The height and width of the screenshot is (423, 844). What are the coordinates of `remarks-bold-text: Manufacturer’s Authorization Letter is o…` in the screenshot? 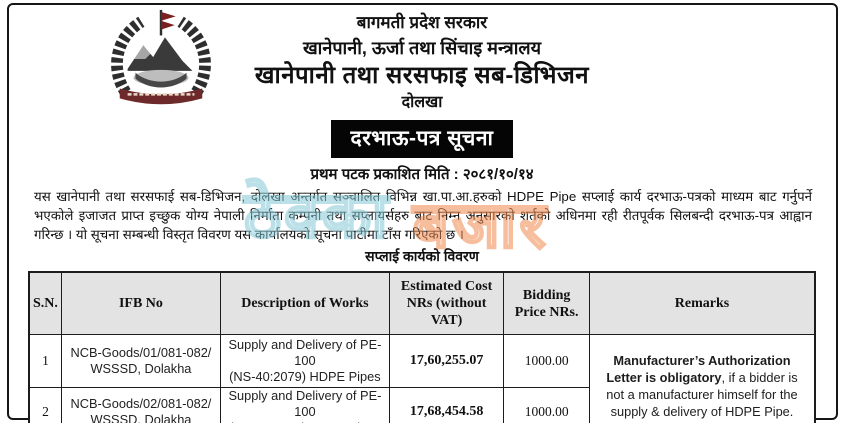 It's located at (698, 368).